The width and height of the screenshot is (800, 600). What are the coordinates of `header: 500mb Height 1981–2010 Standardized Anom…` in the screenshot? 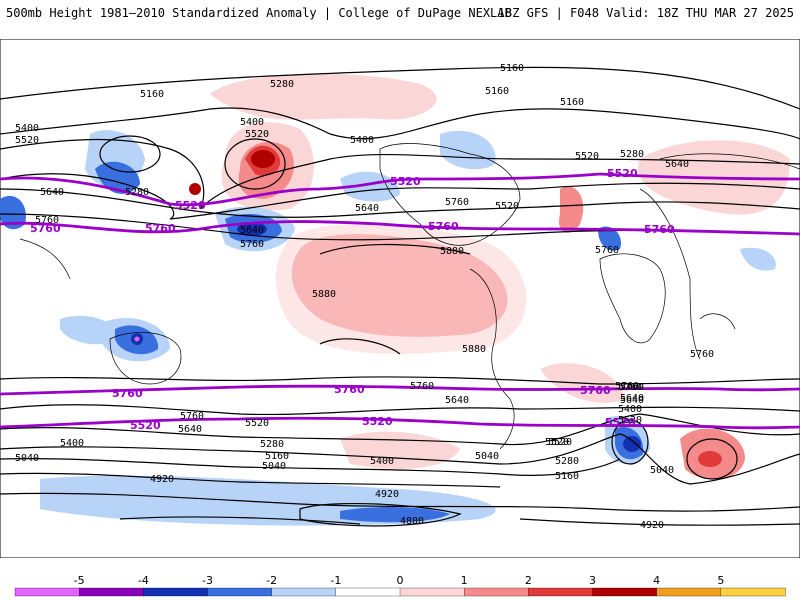 It's located at (400, 18).